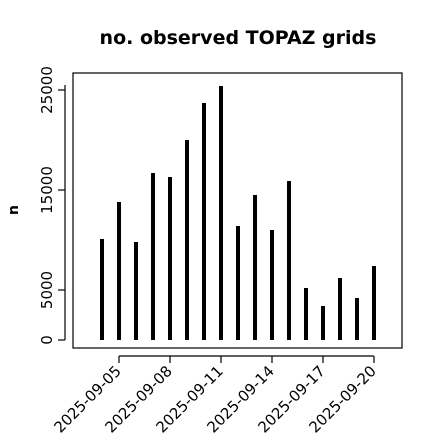  Describe the element at coordinates (47, 340) in the screenshot. I see `y-tick-label: 0` at that location.